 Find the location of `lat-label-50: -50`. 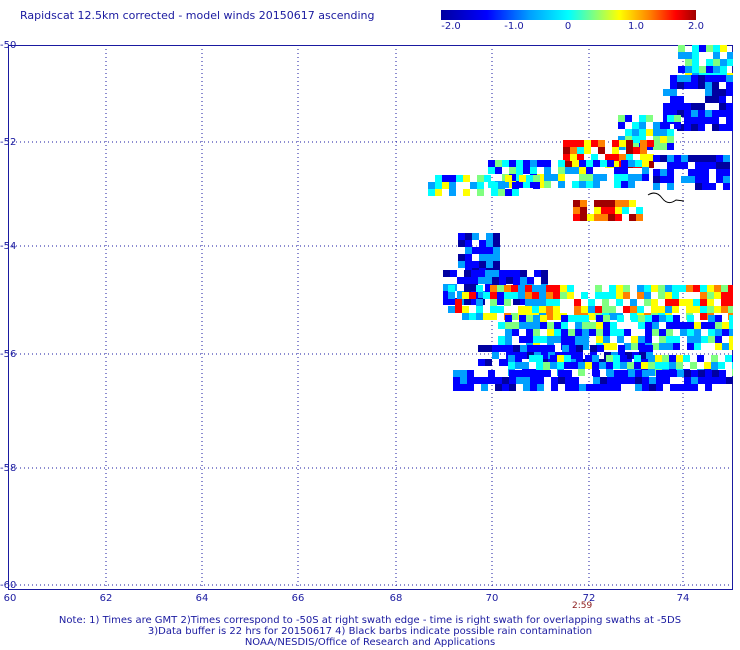

lat-label-50: -50 is located at coordinates (8, 45).